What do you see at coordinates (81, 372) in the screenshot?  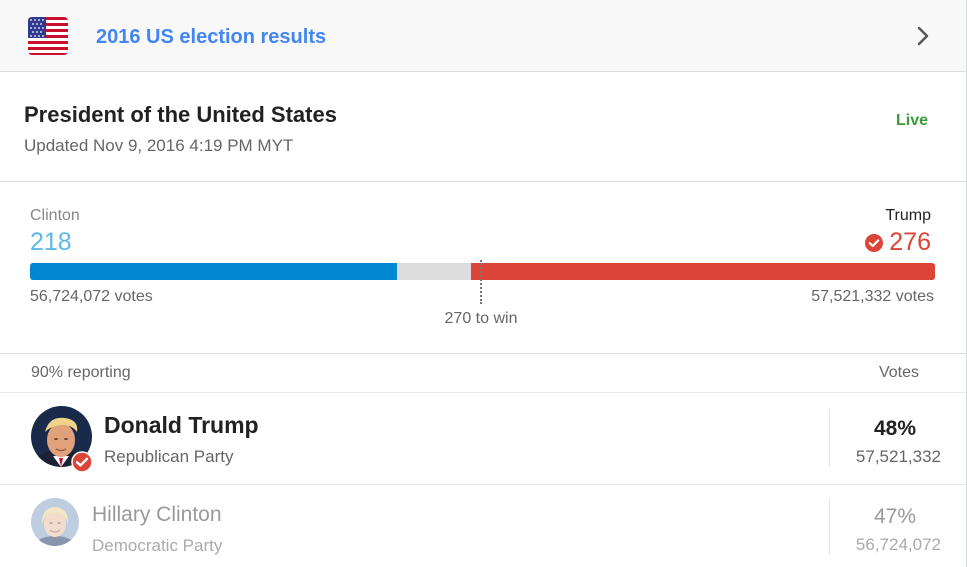 I see `reporting-percent: 90% reporting` at bounding box center [81, 372].